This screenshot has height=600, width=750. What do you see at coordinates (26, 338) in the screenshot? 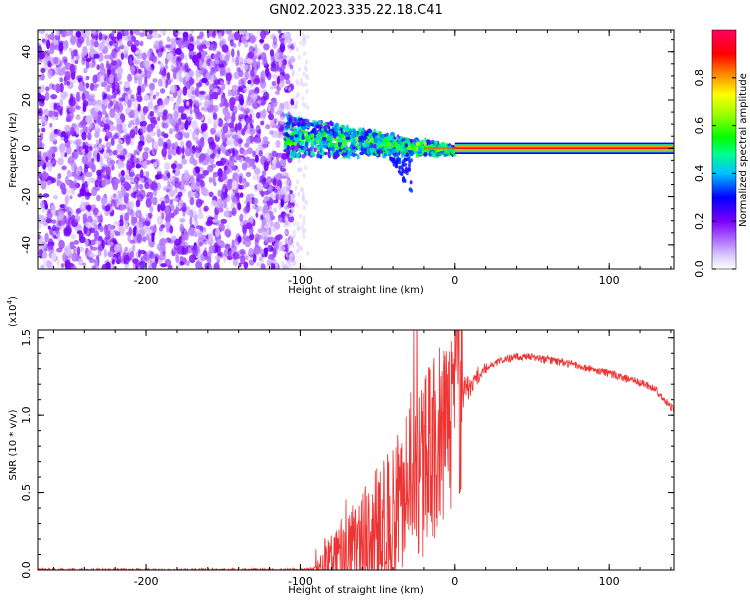
I see `y-tick-label: 1.5` at bounding box center [26, 338].